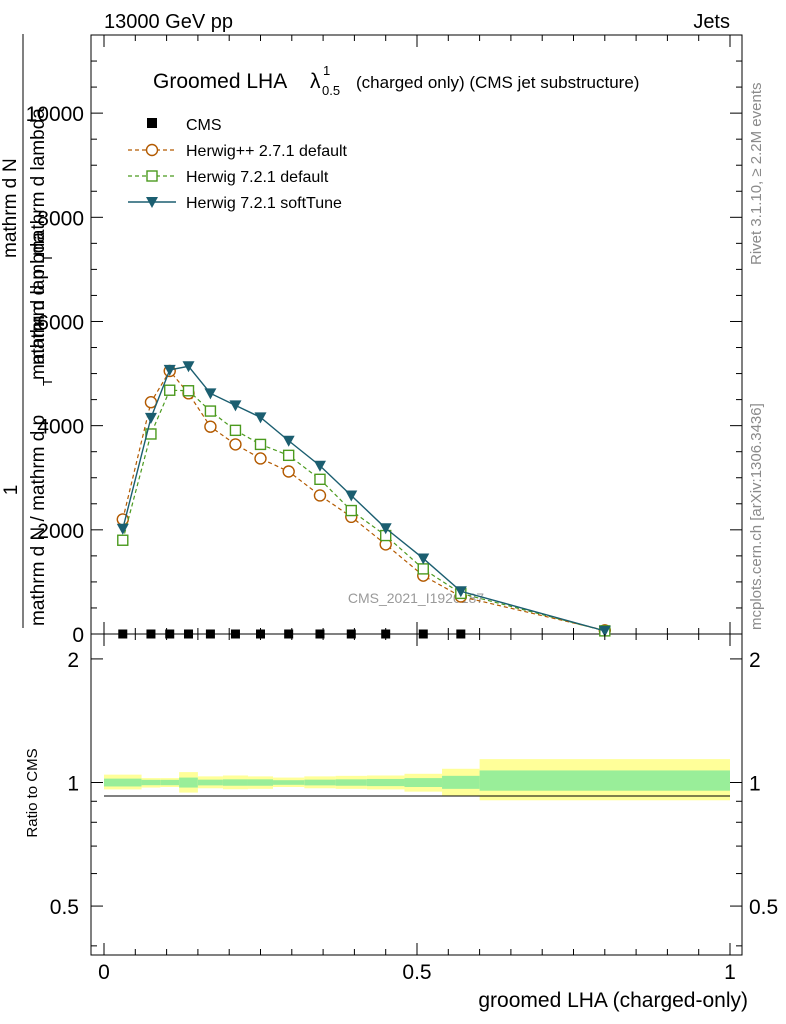 The image size is (786, 1024). What do you see at coordinates (264, 203) in the screenshot?
I see `legend-label-herwig7-softtune: Herwig 7.2.1 softTune` at bounding box center [264, 203].